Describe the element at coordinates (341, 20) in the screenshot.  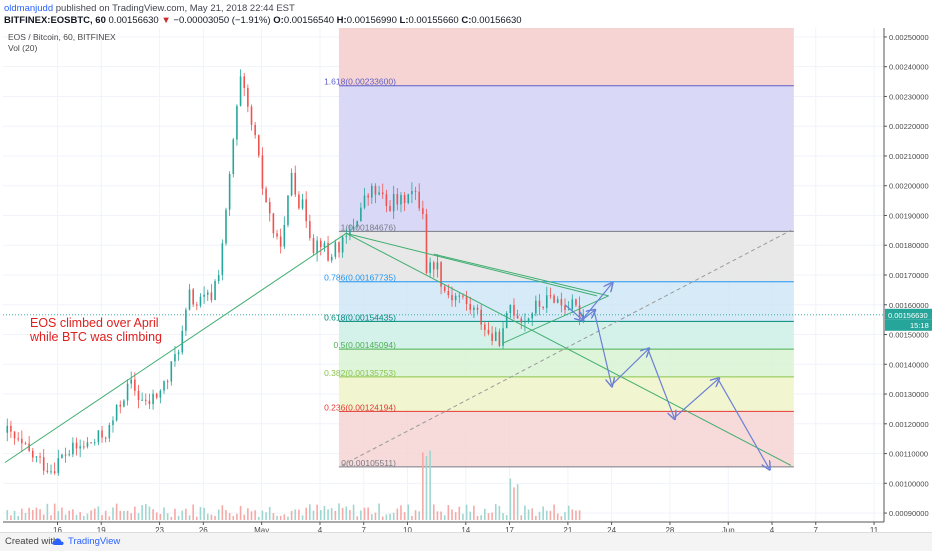
I see `high-label: H:` at that location.